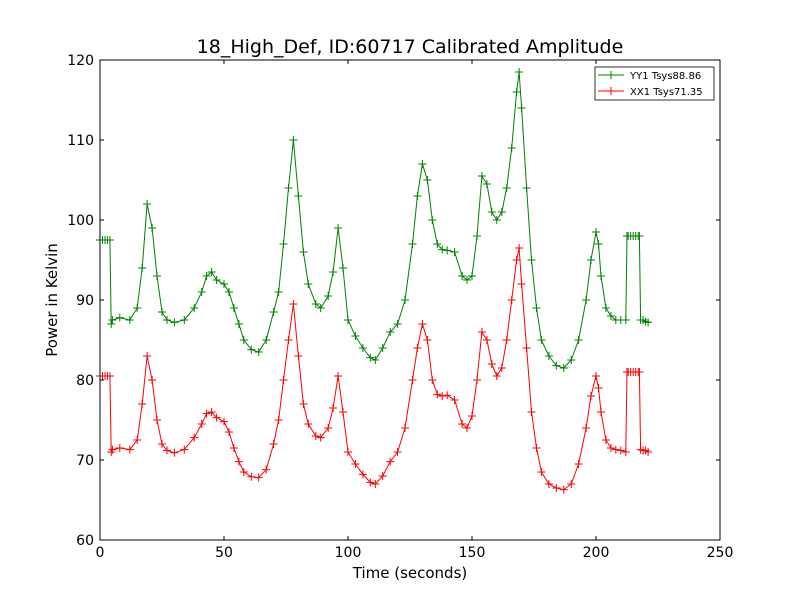 The height and width of the screenshot is (600, 800). I want to click on x-tick-label: 200, so click(596, 553).